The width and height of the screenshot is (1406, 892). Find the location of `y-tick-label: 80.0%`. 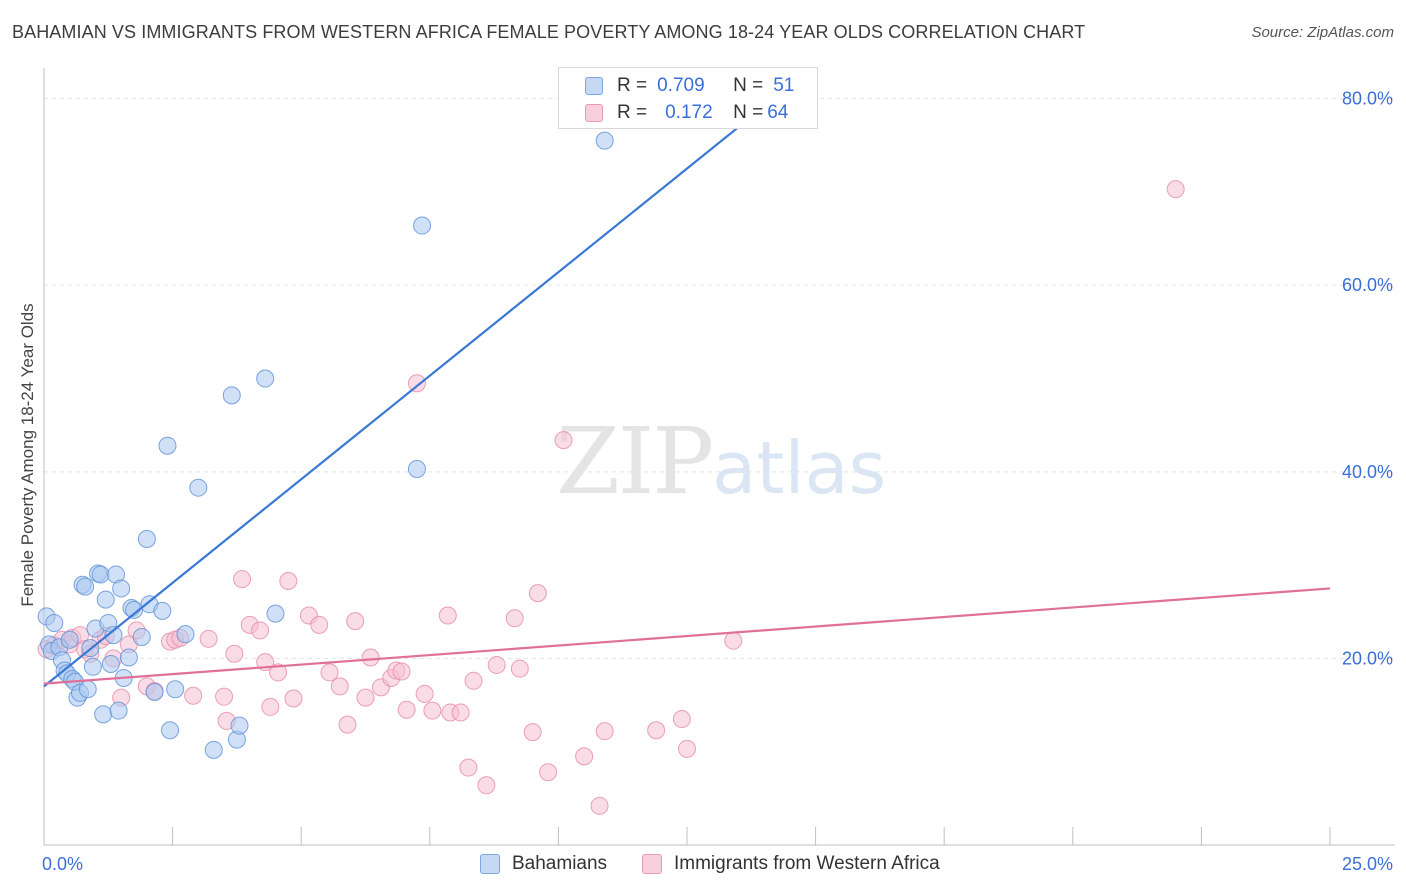

y-tick-label: 80.0% is located at coordinates (1367, 99).